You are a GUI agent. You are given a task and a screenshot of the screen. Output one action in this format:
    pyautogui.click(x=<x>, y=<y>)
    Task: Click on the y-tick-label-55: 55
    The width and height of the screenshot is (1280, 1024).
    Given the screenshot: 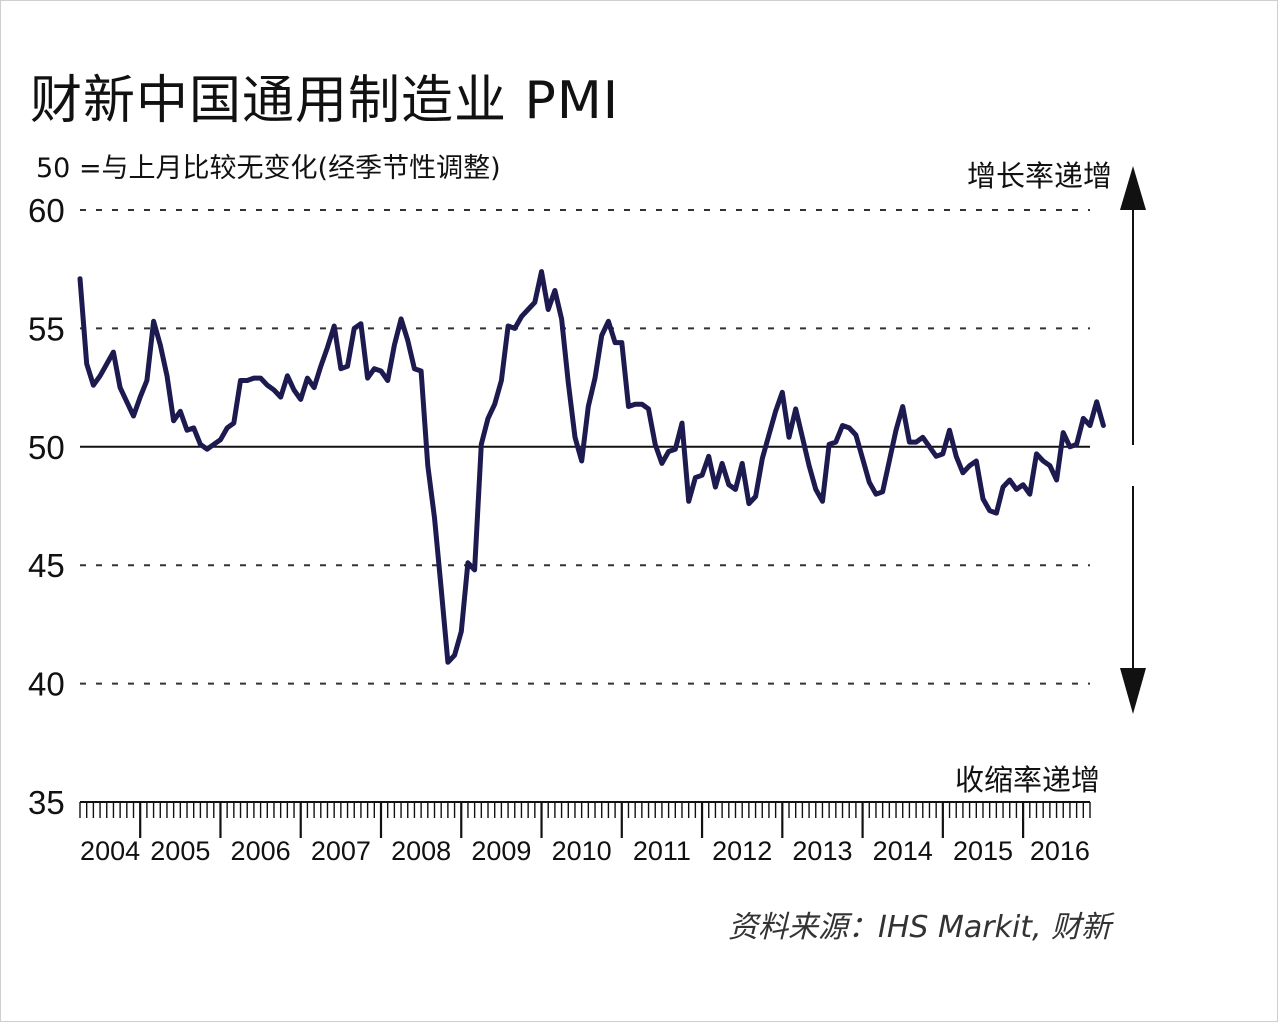 What is the action you would take?
    pyautogui.click(x=46, y=328)
    